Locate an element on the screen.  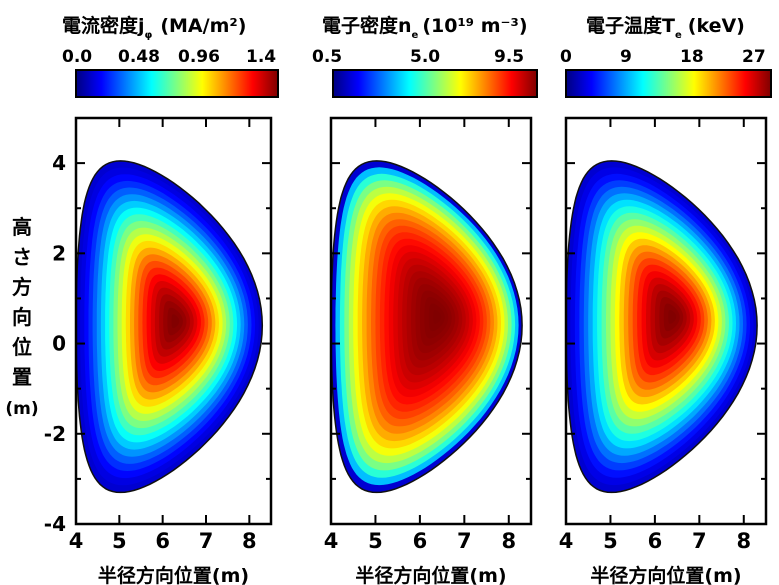
cbar-tick: 9 is located at coordinates (626, 57).